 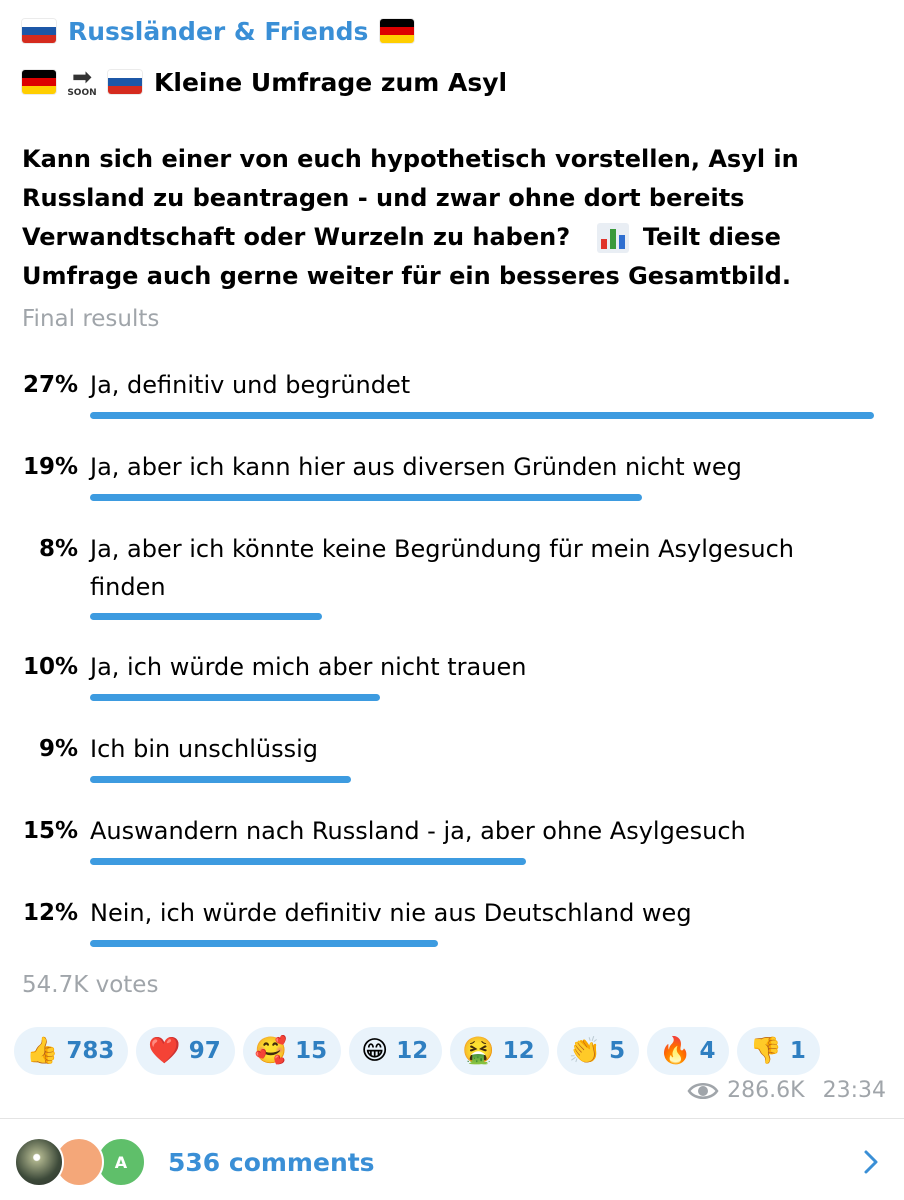 What do you see at coordinates (292, 1051) in the screenshot?
I see `reaction-smiling-hearts: 🥰 15` at bounding box center [292, 1051].